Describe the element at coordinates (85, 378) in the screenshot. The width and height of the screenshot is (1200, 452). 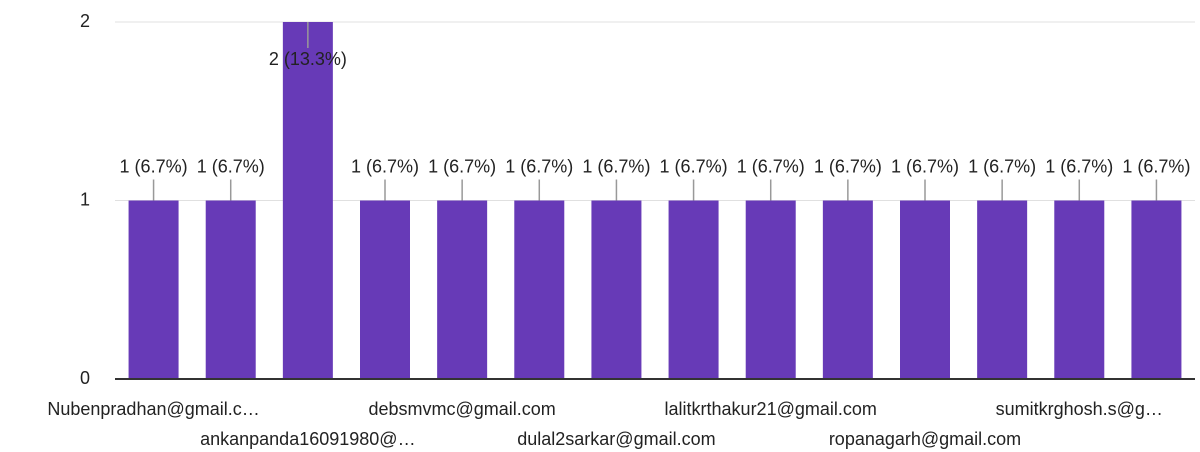
I see `y-tick-label: 0` at that location.